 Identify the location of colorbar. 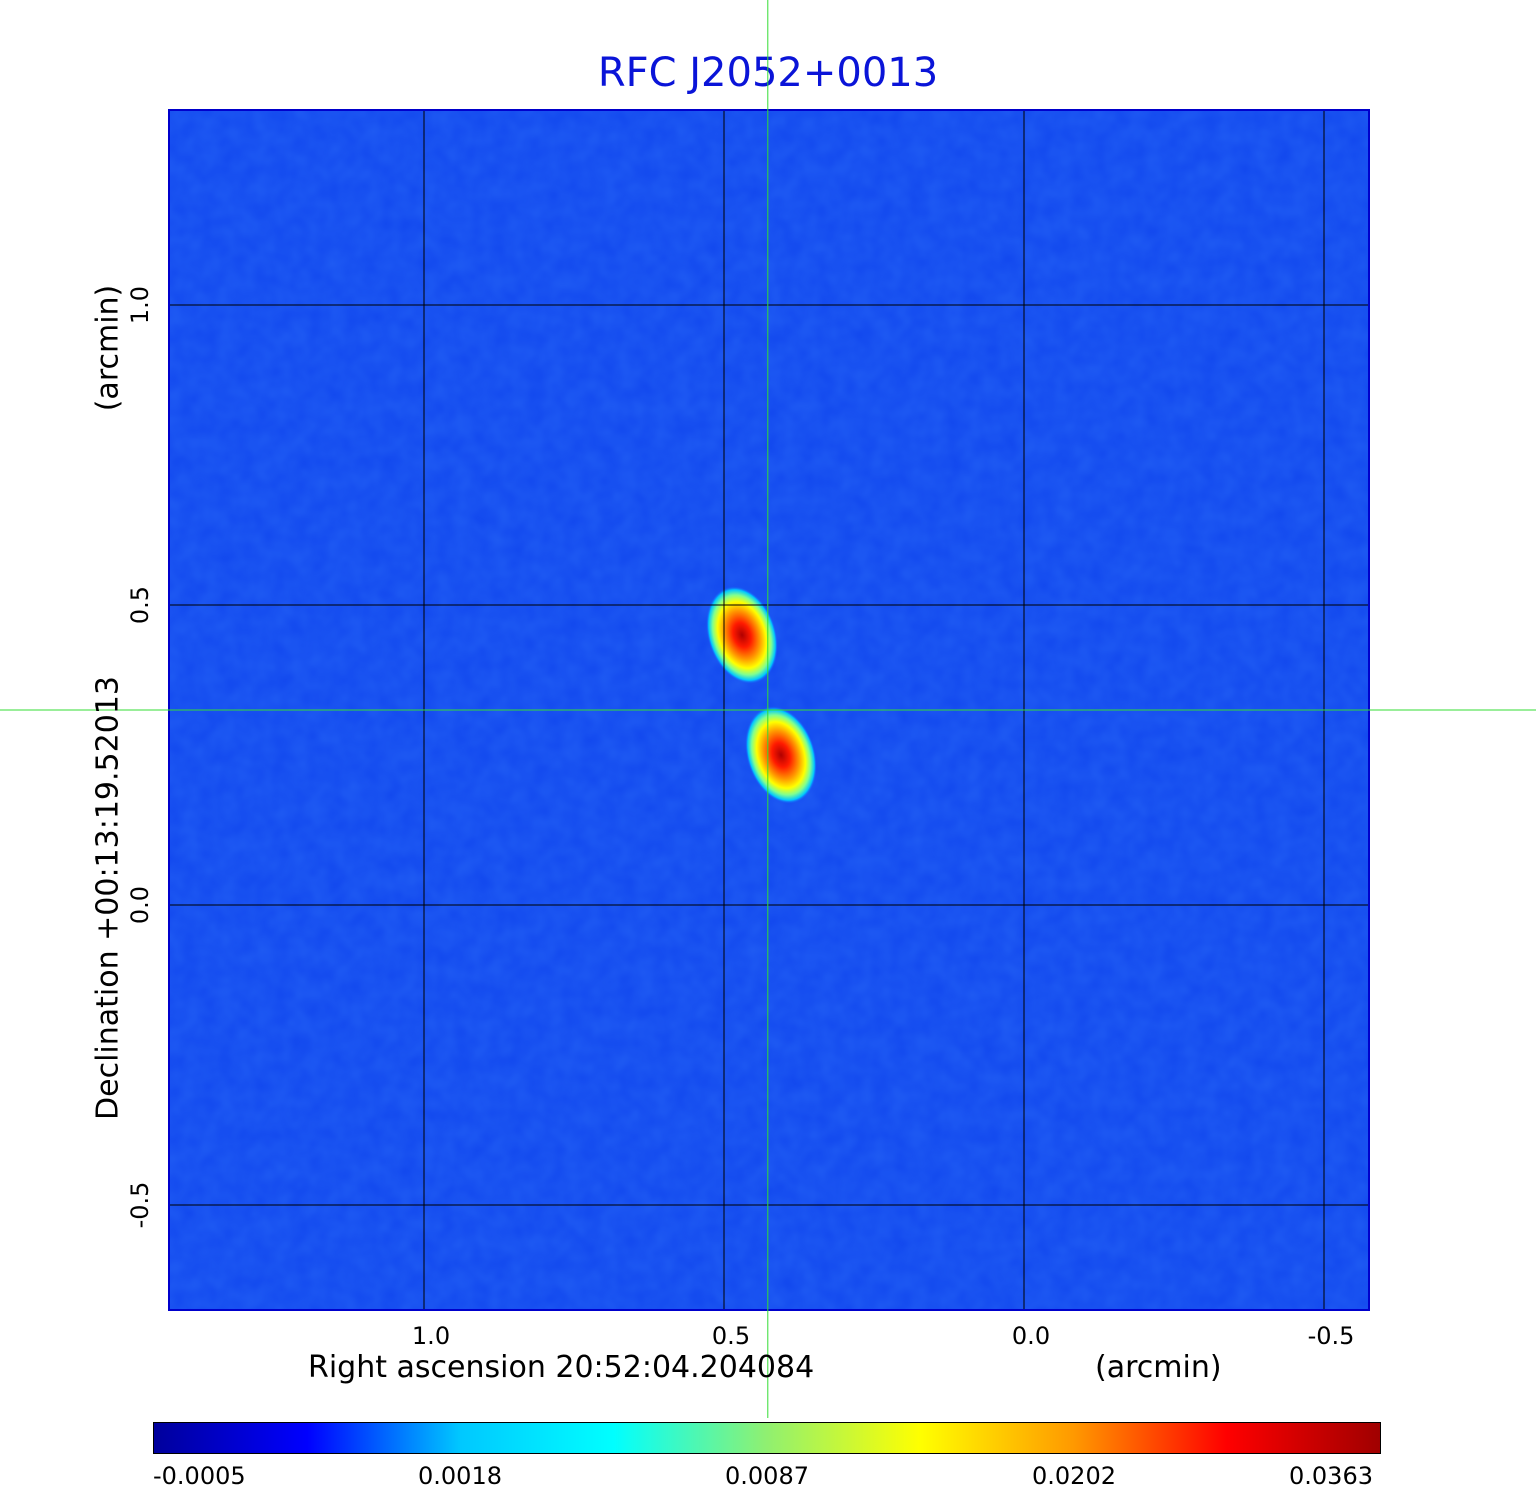
(767, 1438).